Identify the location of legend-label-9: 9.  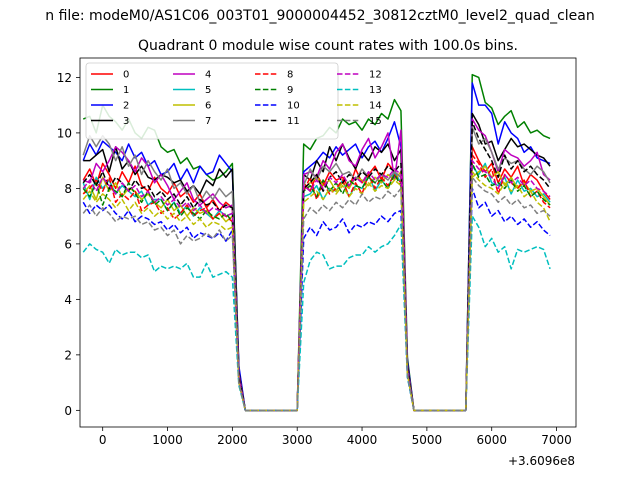
(290, 90).